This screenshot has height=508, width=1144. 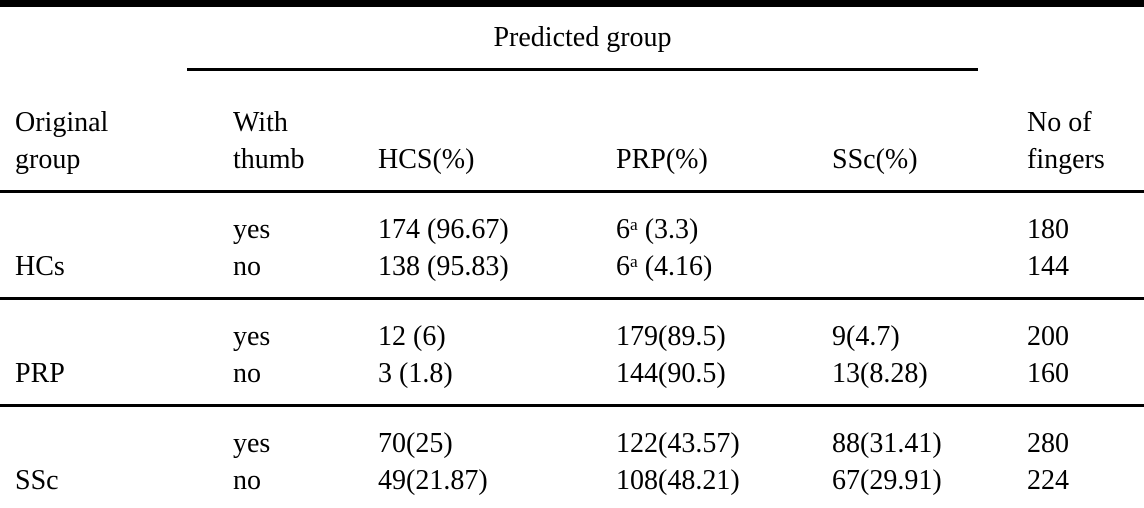 I want to click on col-header-with-thumb: With thumb, so click(x=282, y=131).